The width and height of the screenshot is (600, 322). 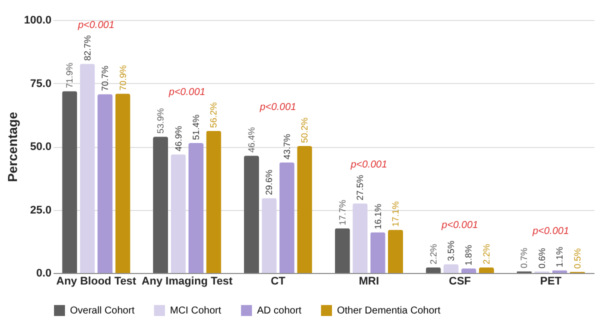 What do you see at coordinates (269, 183) in the screenshot?
I see `data-label: 29.6%` at bounding box center [269, 183].